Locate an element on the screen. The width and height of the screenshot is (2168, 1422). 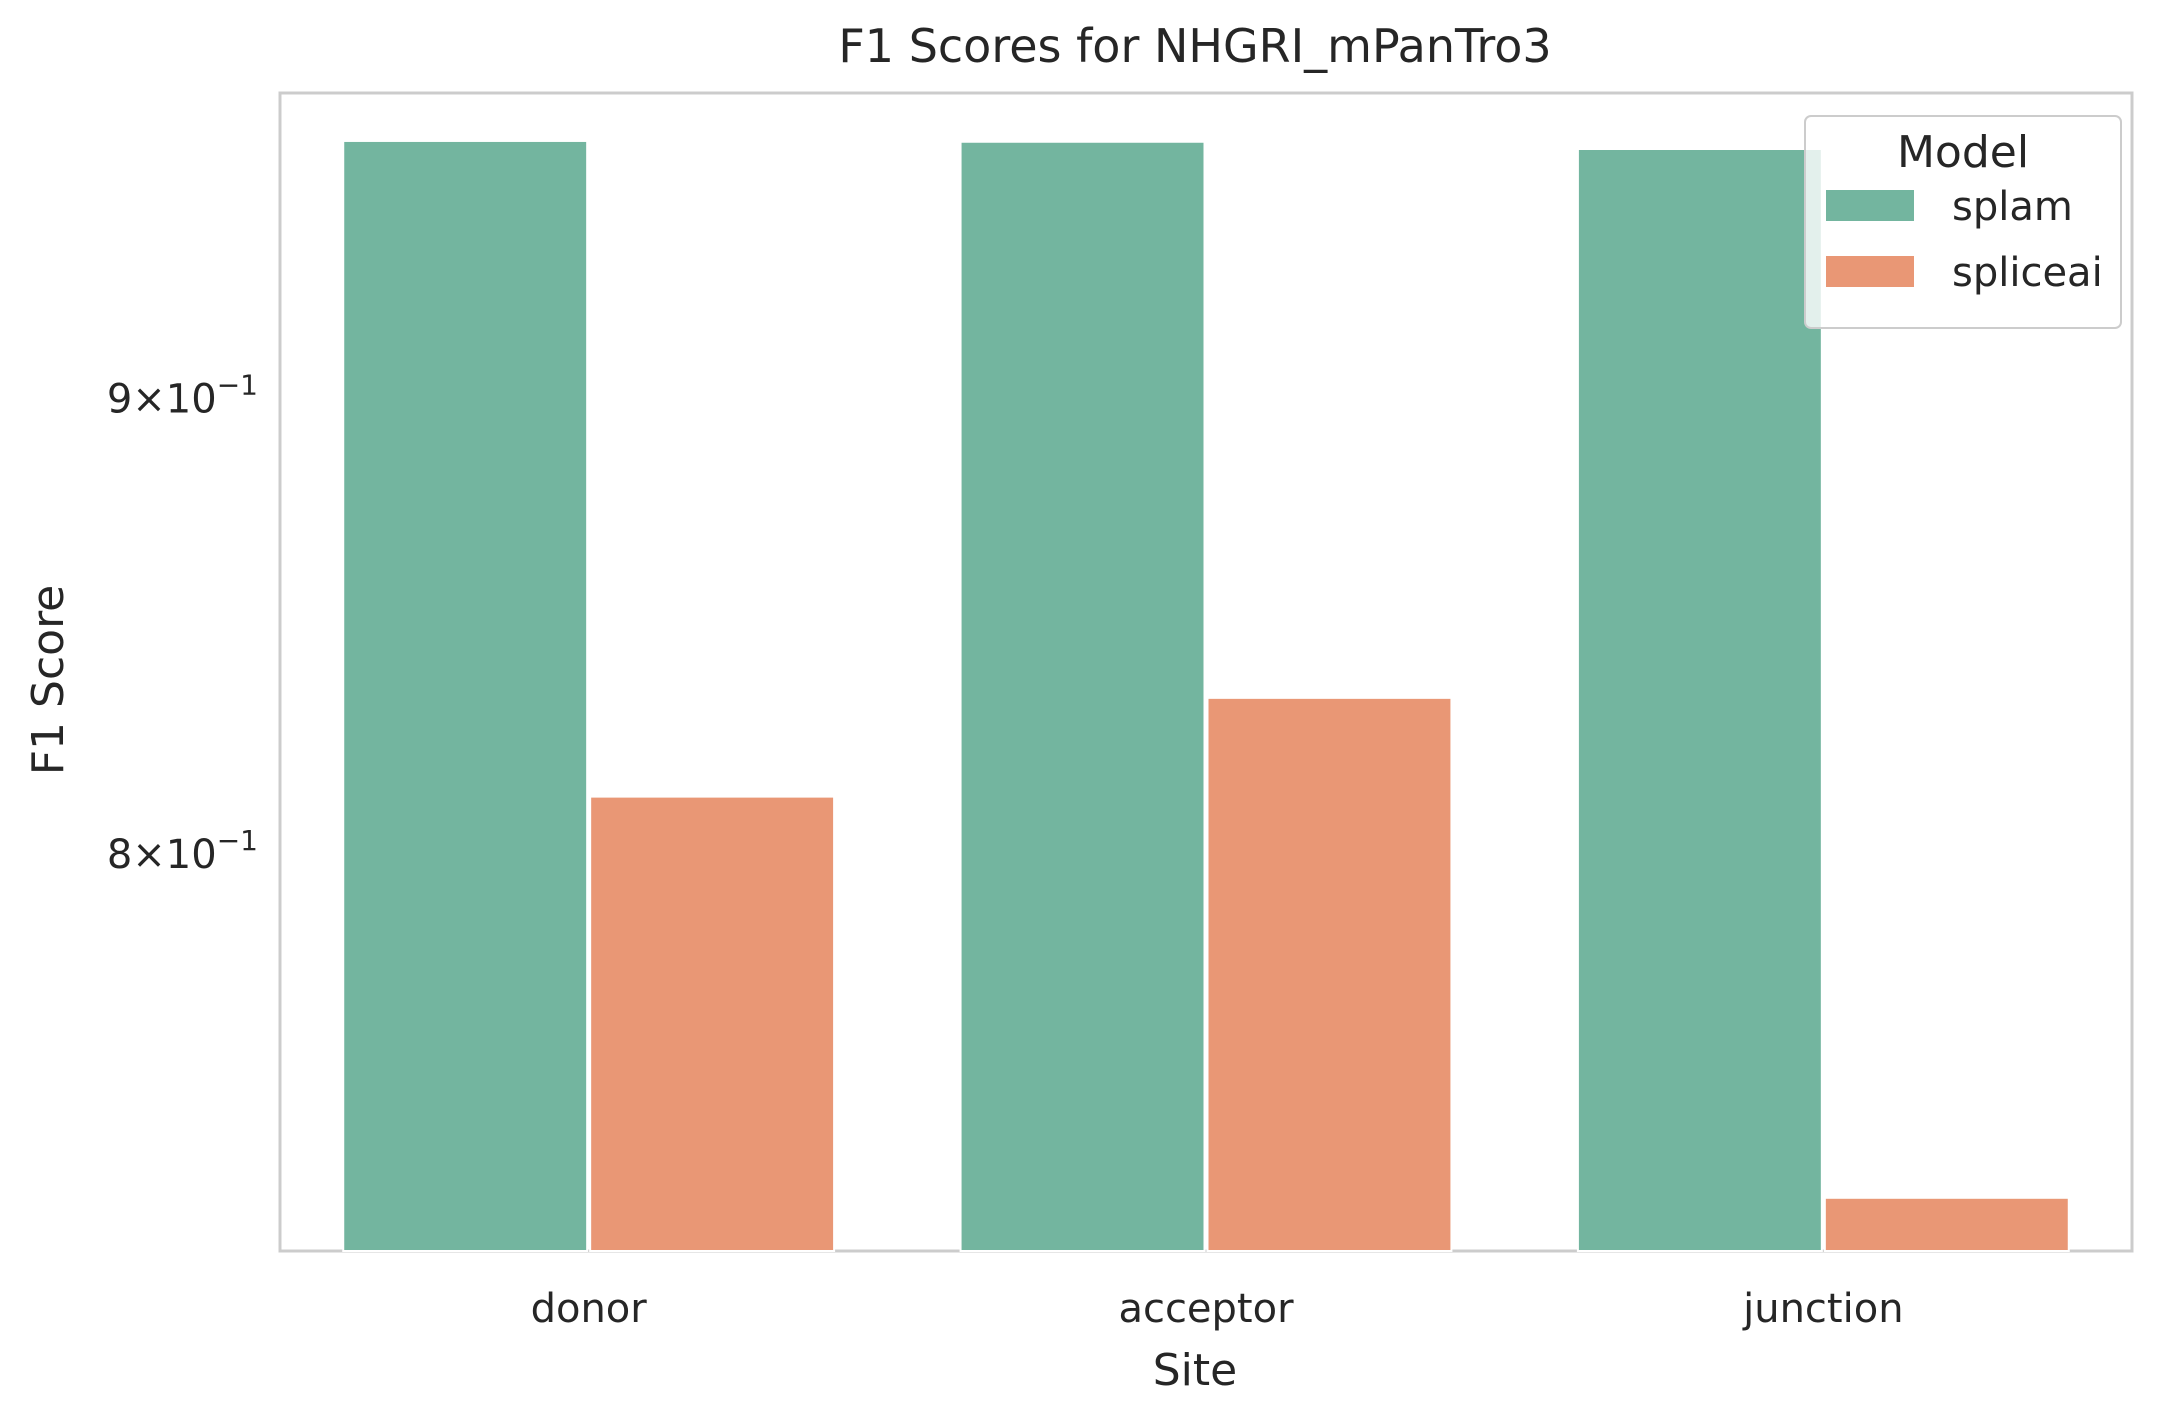
bar-splam-acceptor is located at coordinates (1082, 696).